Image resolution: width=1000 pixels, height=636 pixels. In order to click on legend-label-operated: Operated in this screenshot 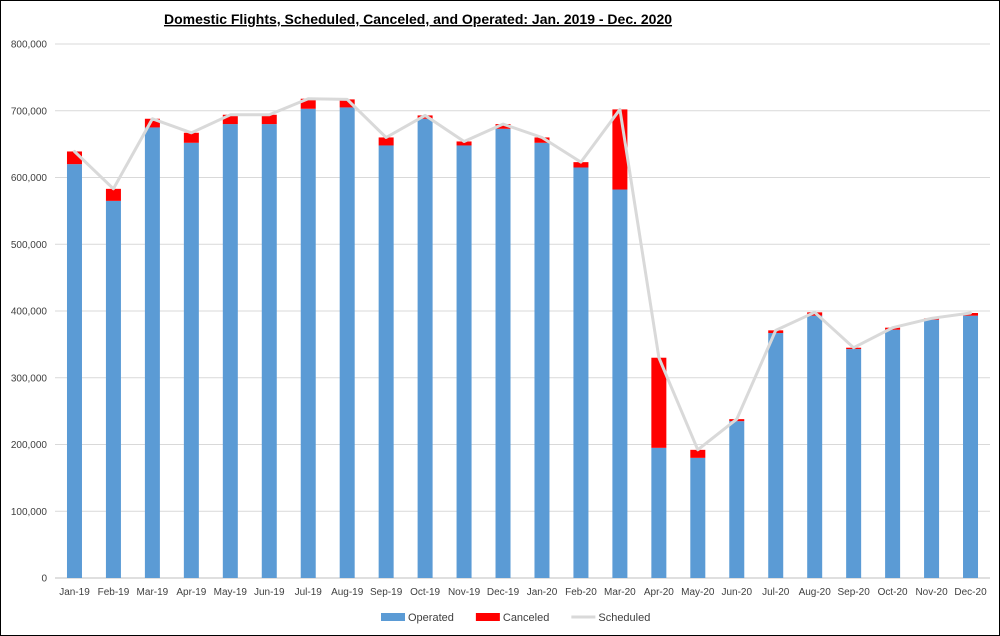, I will do `click(431, 618)`.